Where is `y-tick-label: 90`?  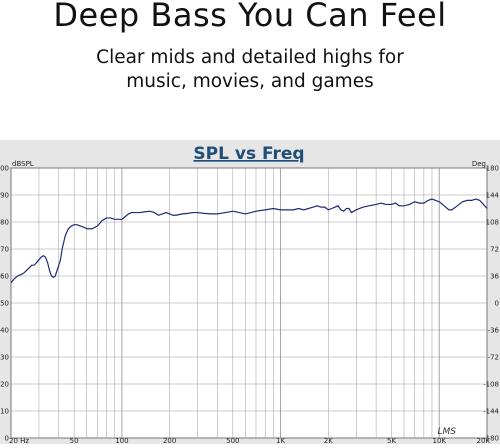 y-tick-label: 90 is located at coordinates (4, 196).